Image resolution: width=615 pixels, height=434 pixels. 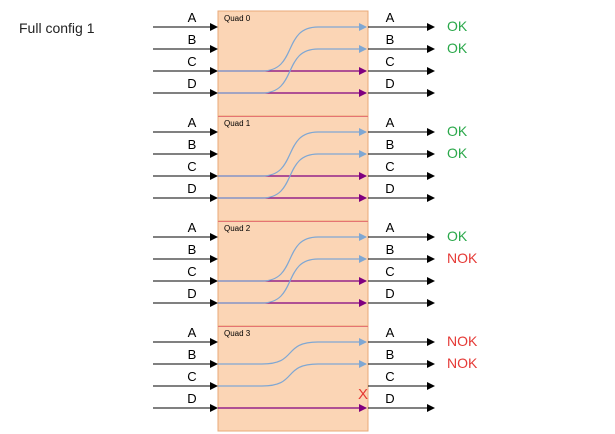 What do you see at coordinates (237, 228) in the screenshot?
I see `quad-label: Quad 2` at bounding box center [237, 228].